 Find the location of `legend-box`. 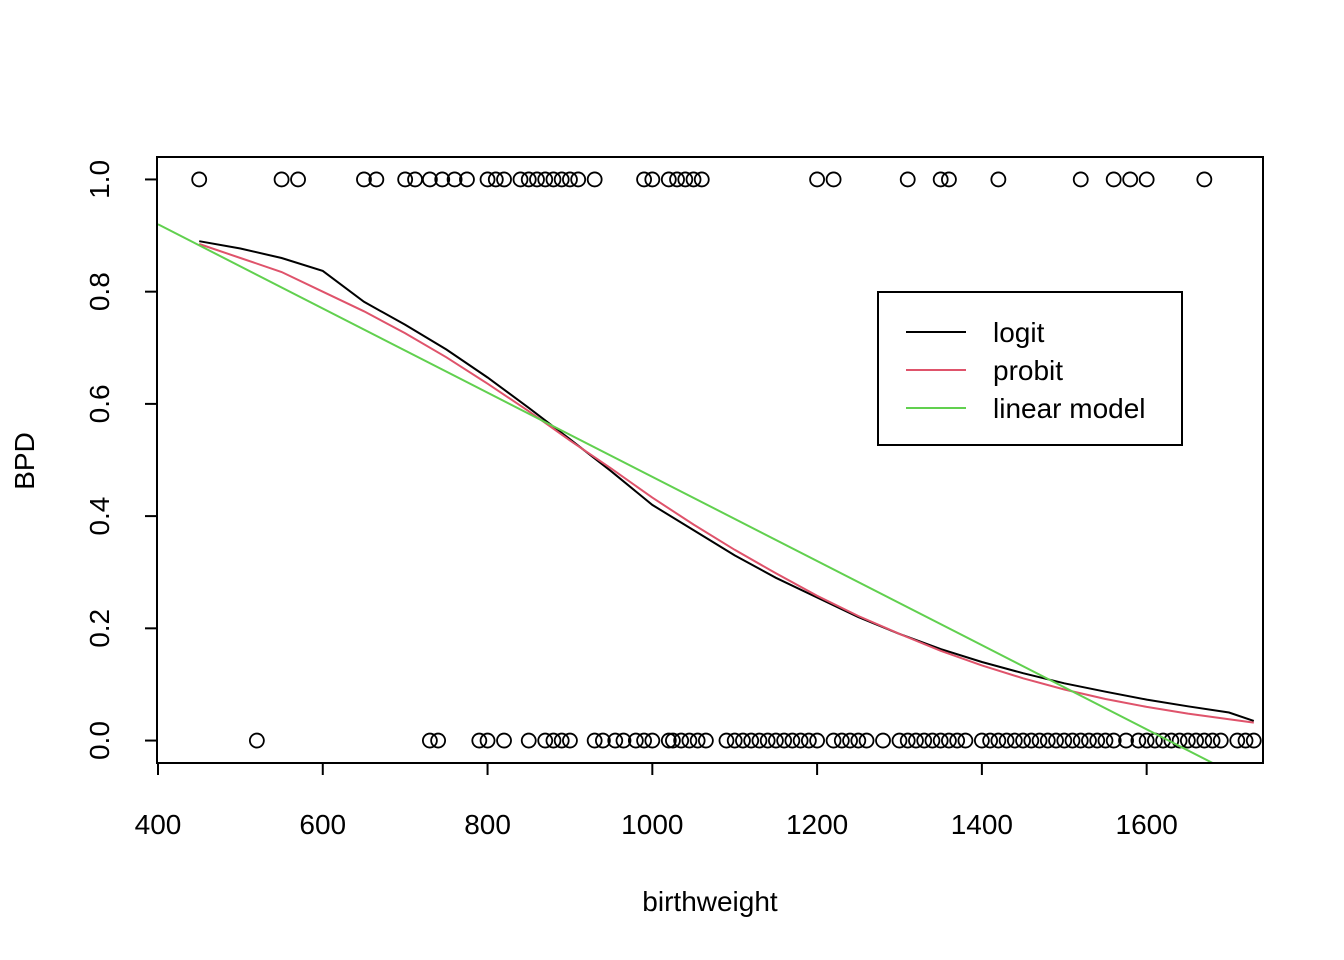

legend-box is located at coordinates (1030, 368).